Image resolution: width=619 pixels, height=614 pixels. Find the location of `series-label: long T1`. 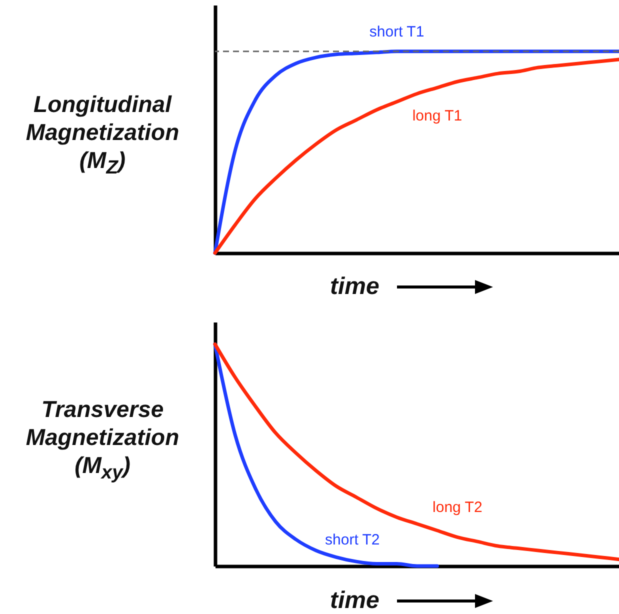

series-label: long T1 is located at coordinates (437, 116).